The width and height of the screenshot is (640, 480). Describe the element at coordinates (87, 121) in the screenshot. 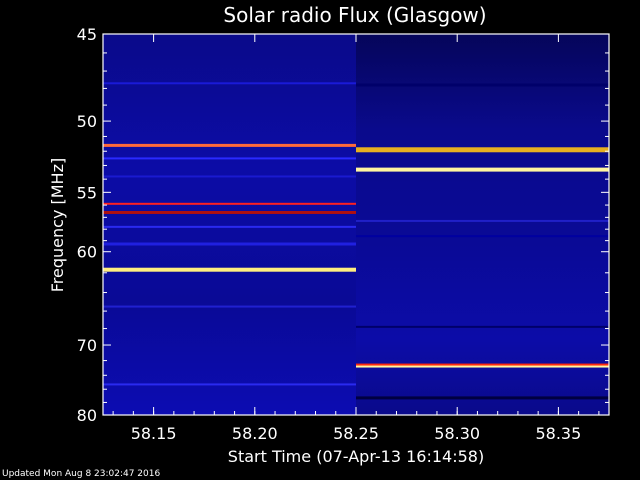

I see `y-tick-label: 50` at that location.